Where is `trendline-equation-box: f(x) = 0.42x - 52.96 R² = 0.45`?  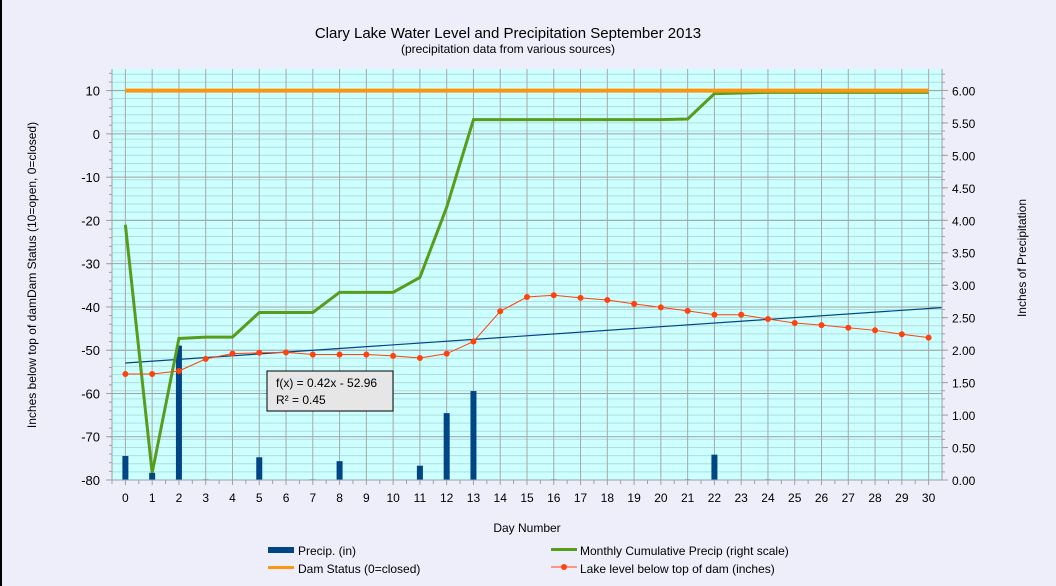 trendline-equation-box: f(x) = 0.42x - 52.96 R² = 0.45 is located at coordinates (330, 391).